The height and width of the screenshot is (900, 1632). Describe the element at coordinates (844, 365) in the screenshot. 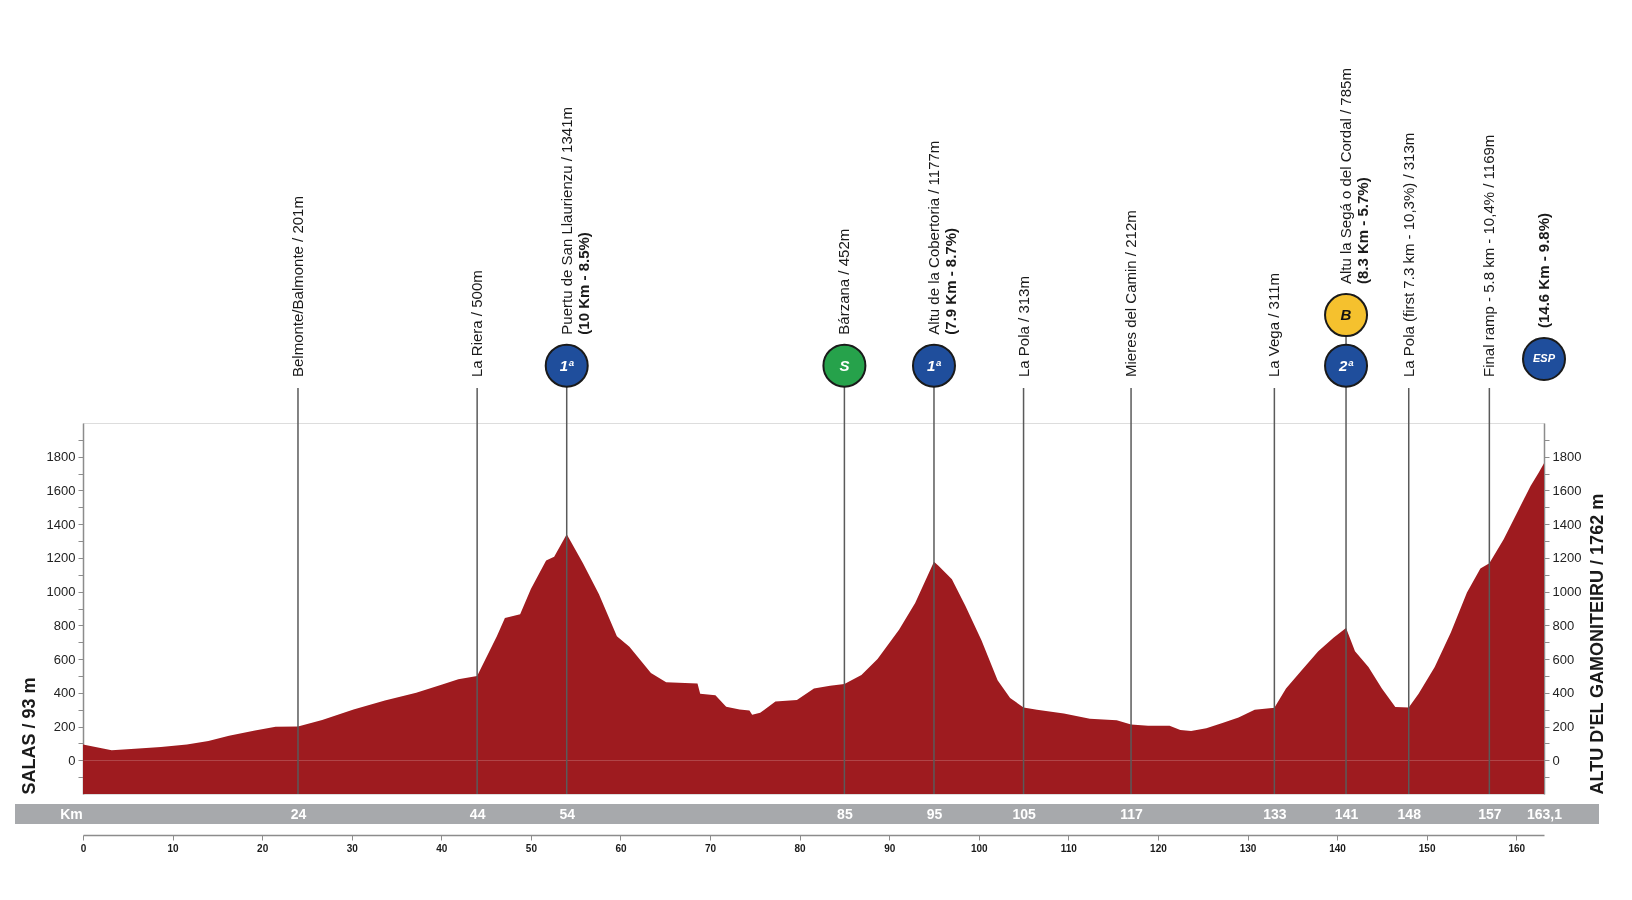

I see `annotation: S` at that location.